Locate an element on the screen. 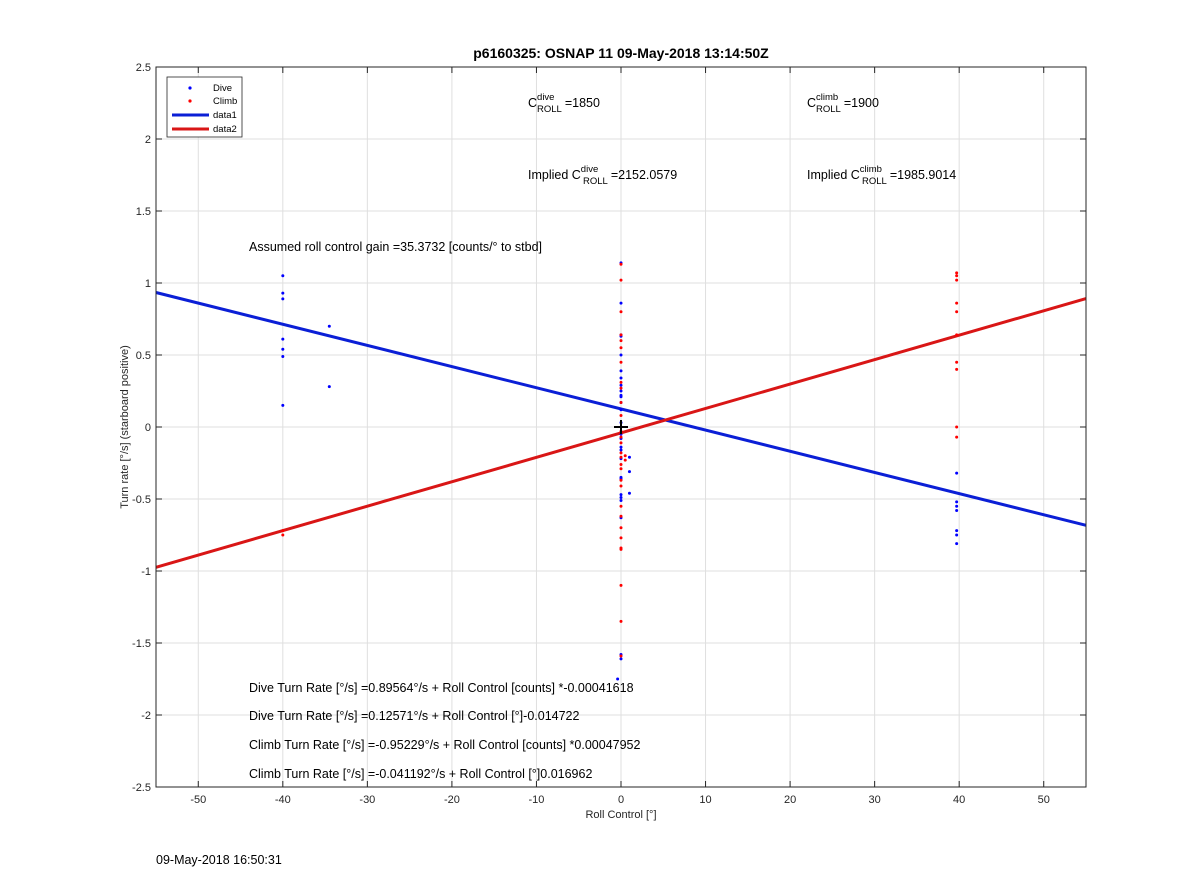 The image size is (1200, 885). legend-box is located at coordinates (204, 107).